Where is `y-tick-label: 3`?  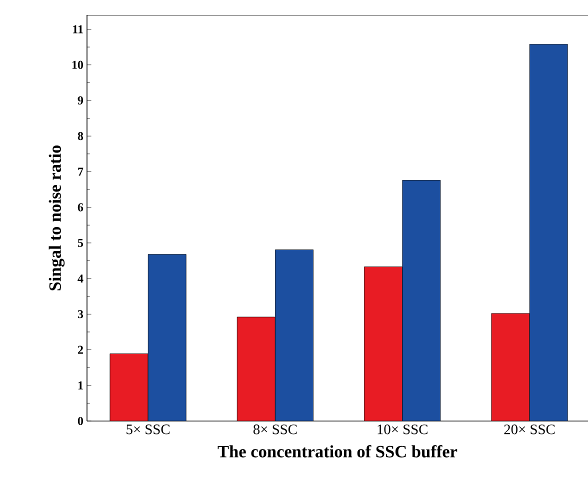
y-tick-label: 3 is located at coordinates (81, 314).